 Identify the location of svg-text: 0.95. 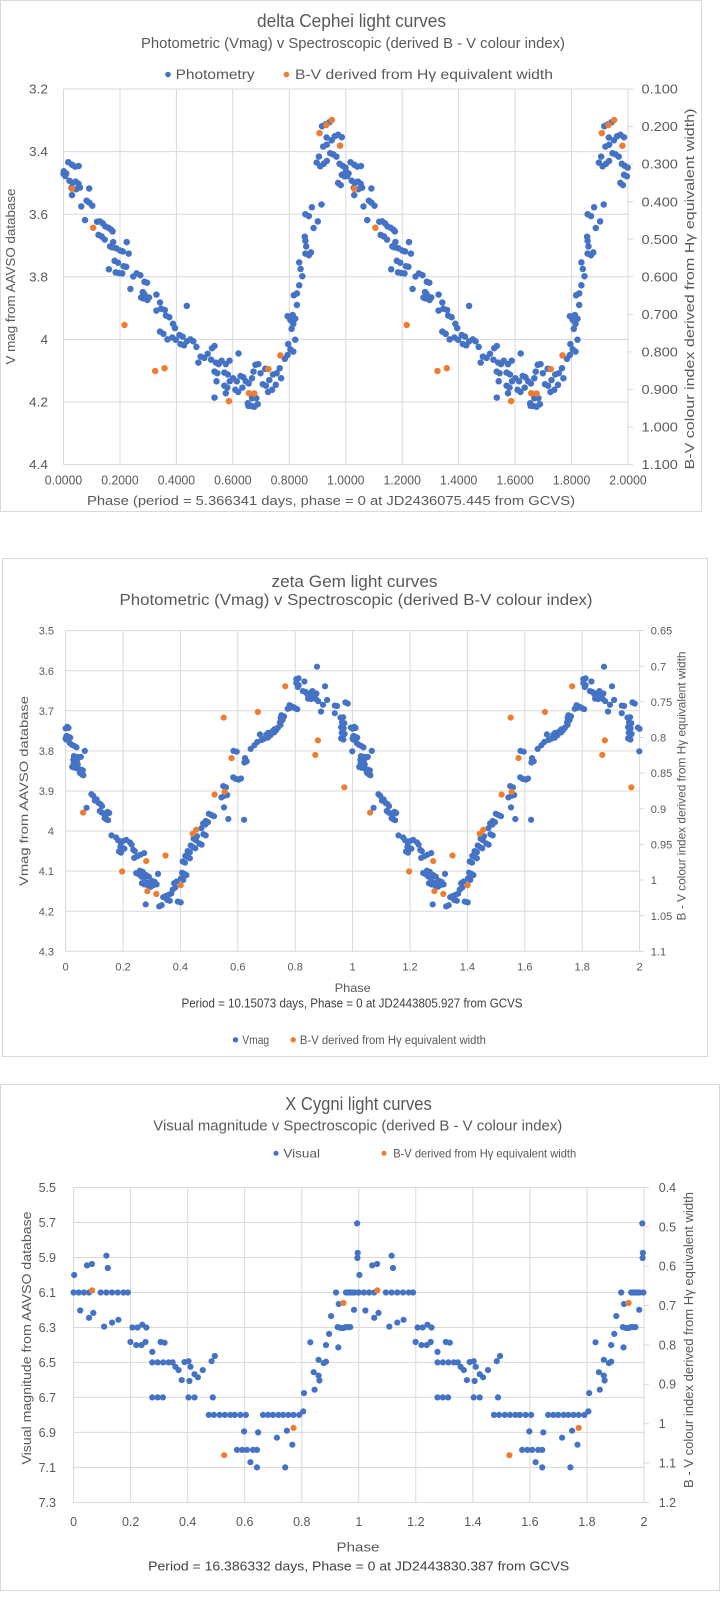
(661, 846).